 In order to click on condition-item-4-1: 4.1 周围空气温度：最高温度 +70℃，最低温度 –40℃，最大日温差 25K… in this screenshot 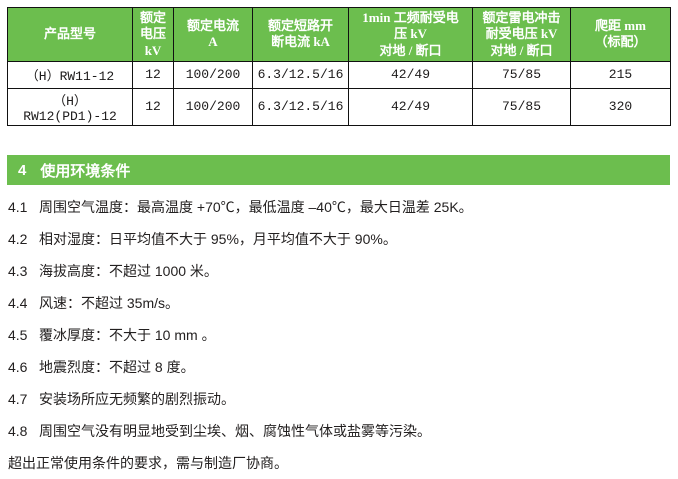, I will do `click(339, 207)`.